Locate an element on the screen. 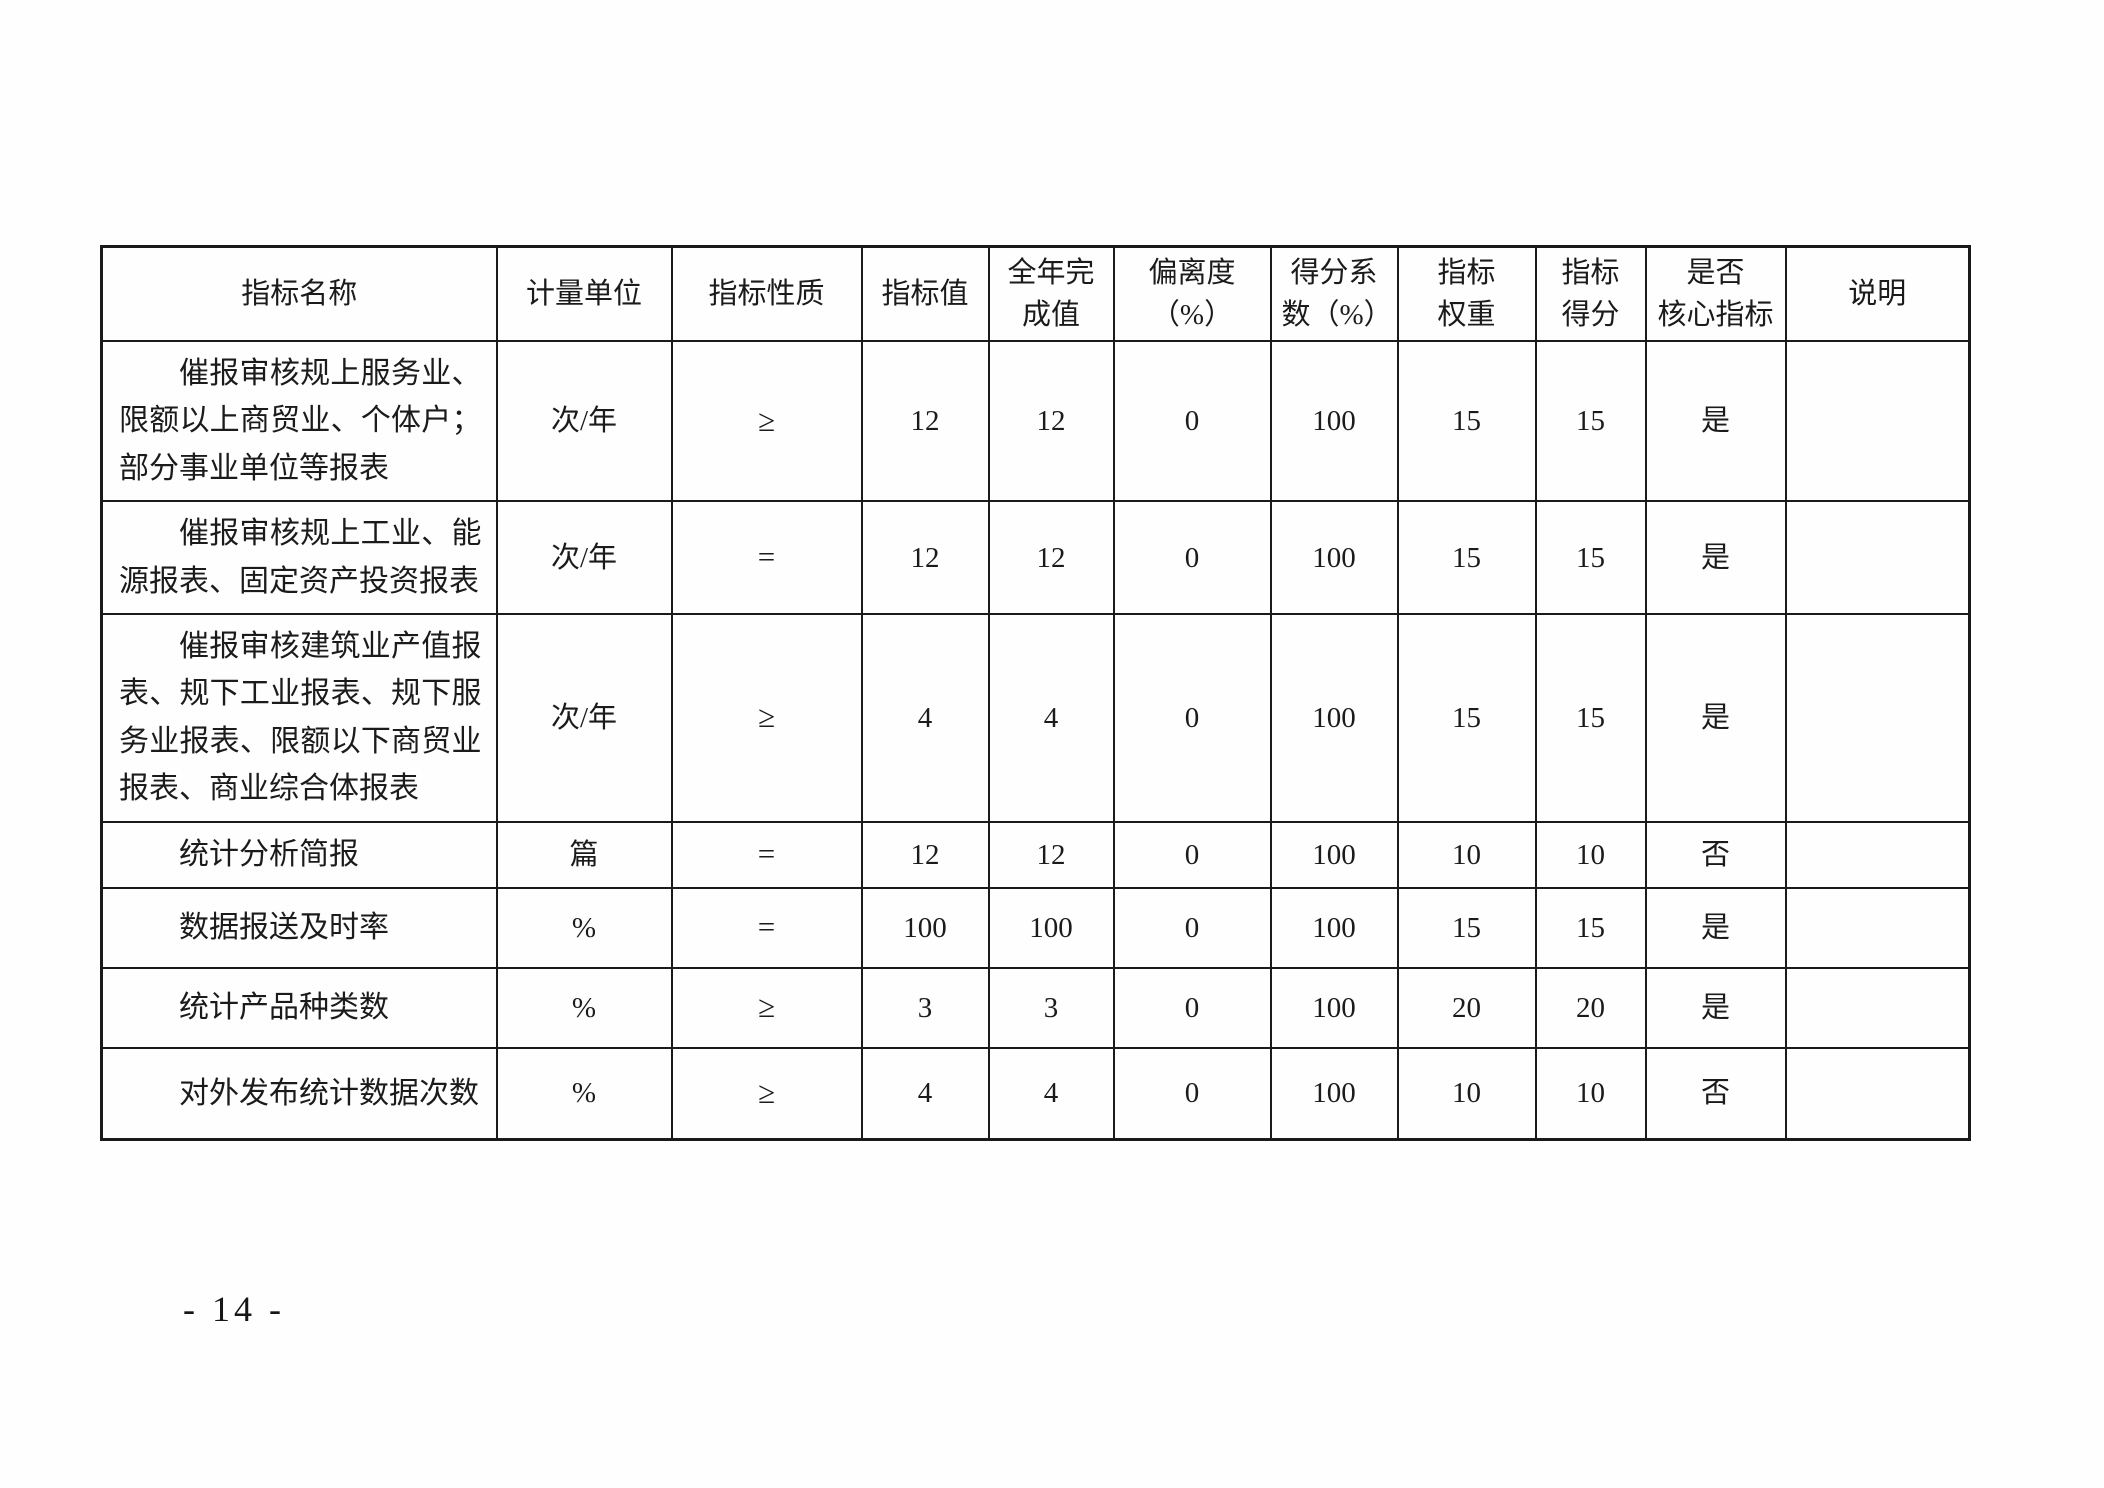 The width and height of the screenshot is (2104, 1488). table-row: 统计产品种类数 % ≥ 3 3 0 100 20 20 是 is located at coordinates (1035, 1007).